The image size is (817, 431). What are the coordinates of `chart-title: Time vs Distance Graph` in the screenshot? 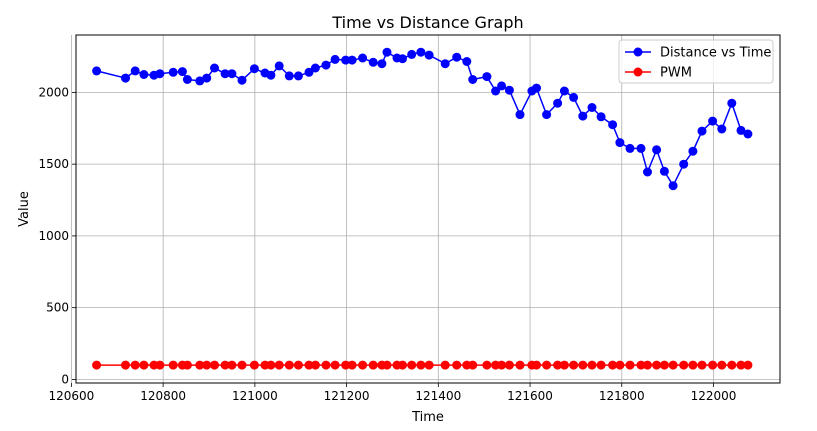 It's located at (427, 22).